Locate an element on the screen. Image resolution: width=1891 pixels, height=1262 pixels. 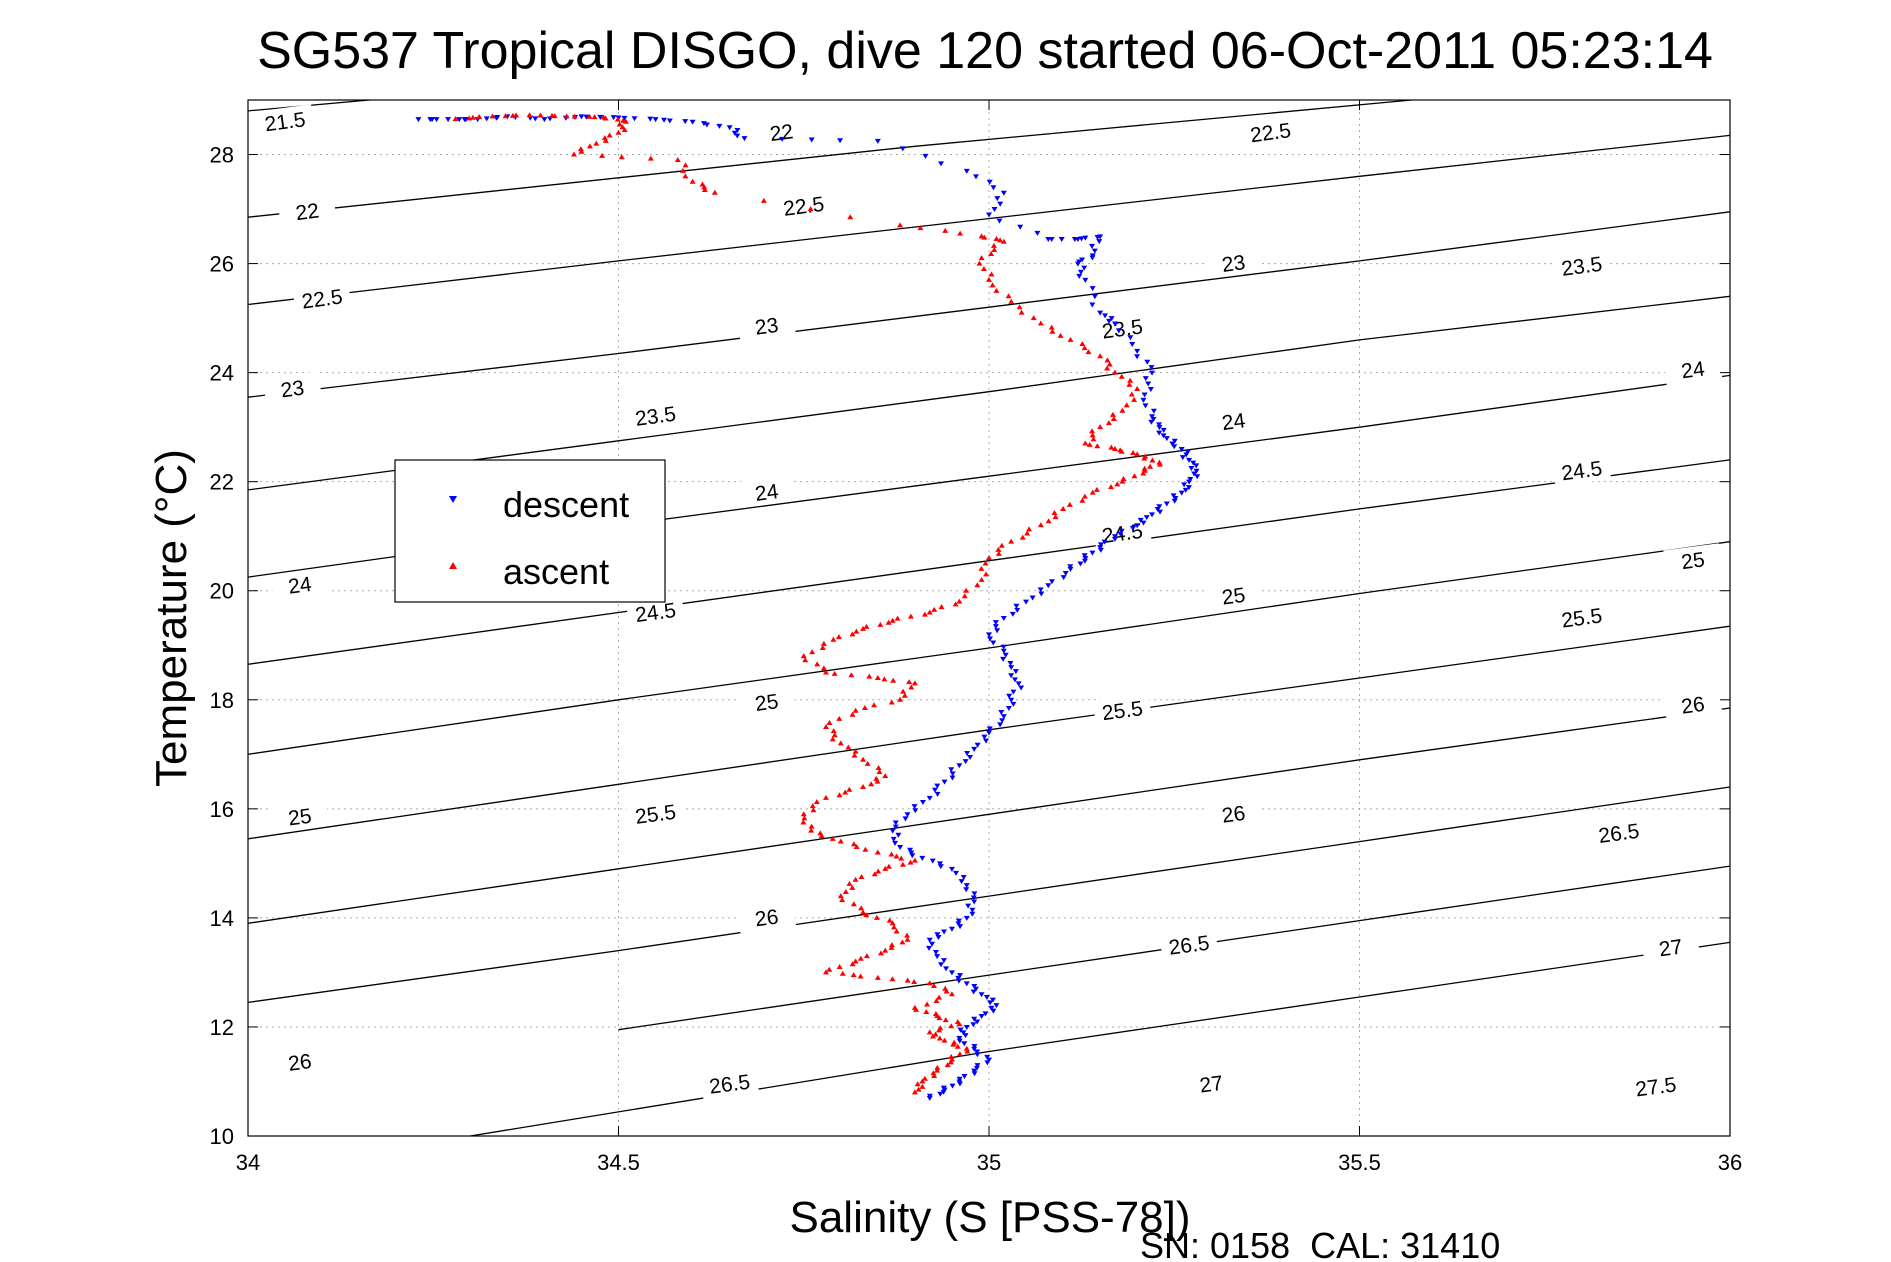
density-contour-line is located at coordinates (989, 815).